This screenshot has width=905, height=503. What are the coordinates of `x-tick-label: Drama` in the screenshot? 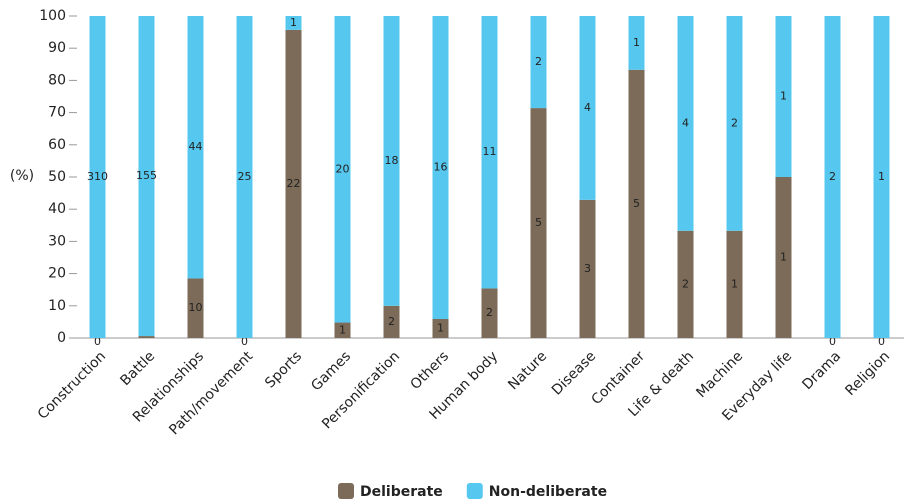 It's located at (821, 370).